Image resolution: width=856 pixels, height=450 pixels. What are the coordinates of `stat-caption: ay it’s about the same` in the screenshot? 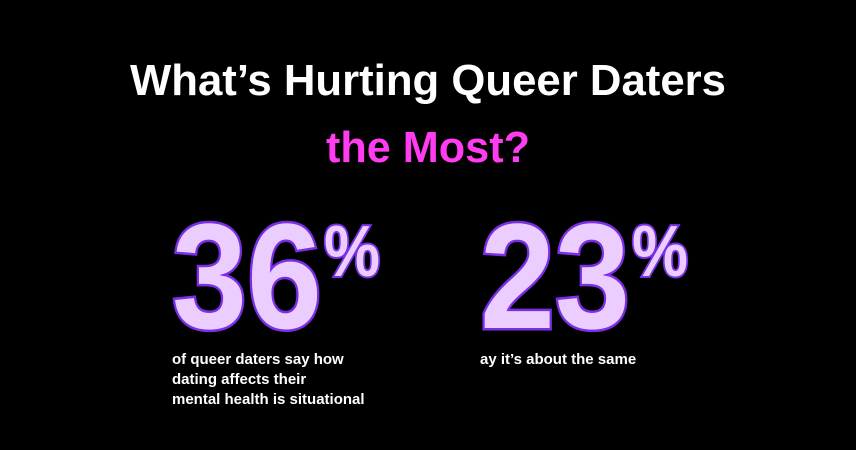 It's located at (558, 359).